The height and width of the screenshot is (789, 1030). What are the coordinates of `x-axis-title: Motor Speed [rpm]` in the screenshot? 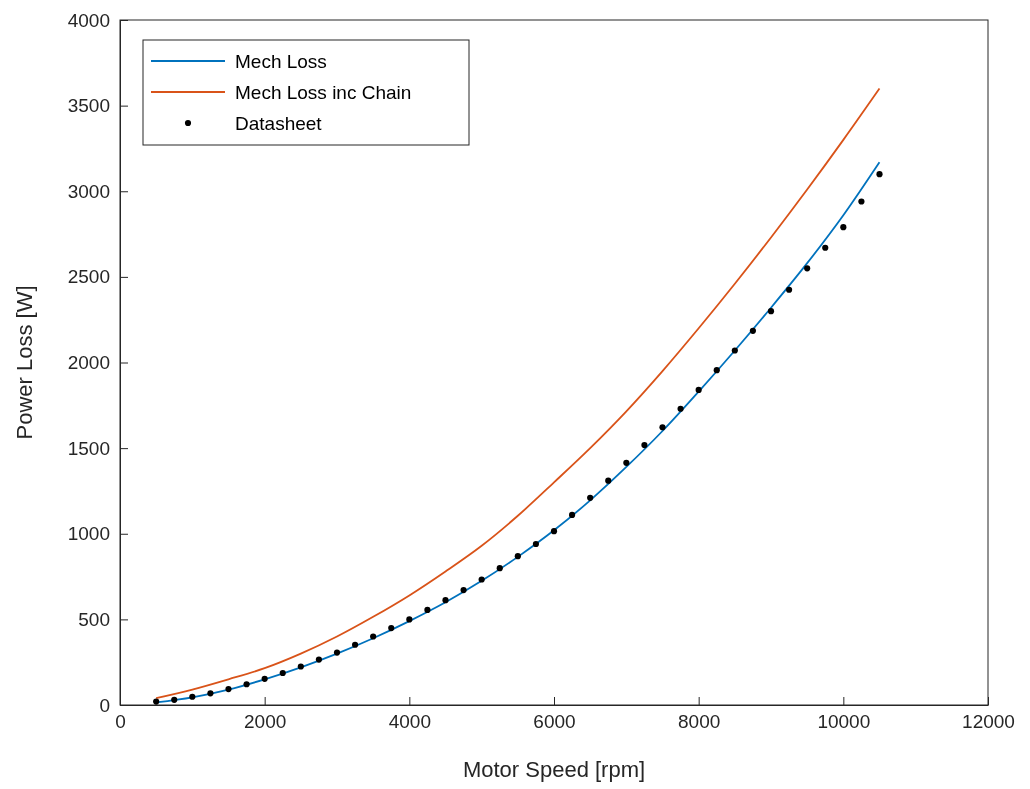 It's located at (554, 769).